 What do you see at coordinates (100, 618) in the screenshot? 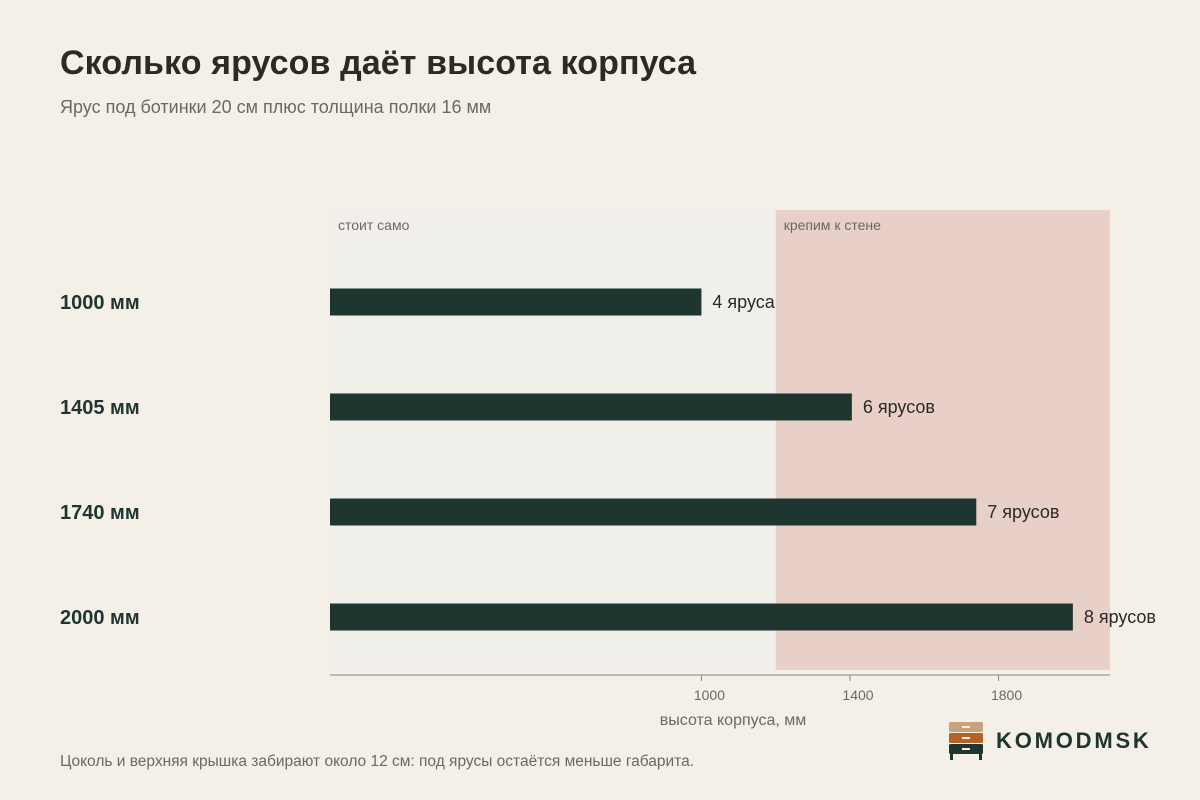
I see `category-label: 2000 мм` at bounding box center [100, 618].